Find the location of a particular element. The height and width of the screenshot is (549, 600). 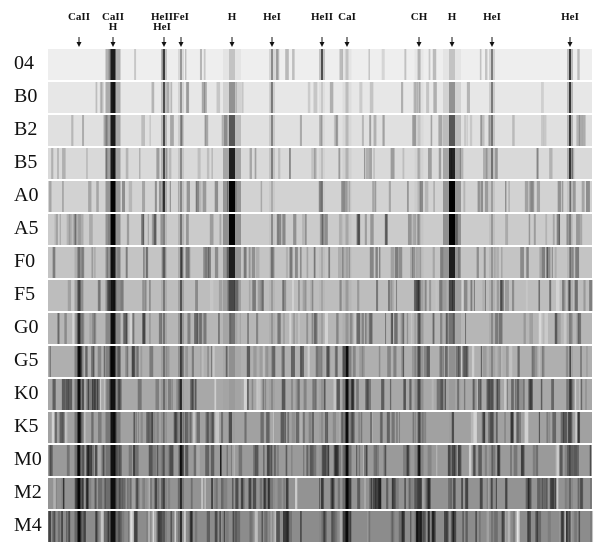

spectral-type: A0 is located at coordinates (26, 195).